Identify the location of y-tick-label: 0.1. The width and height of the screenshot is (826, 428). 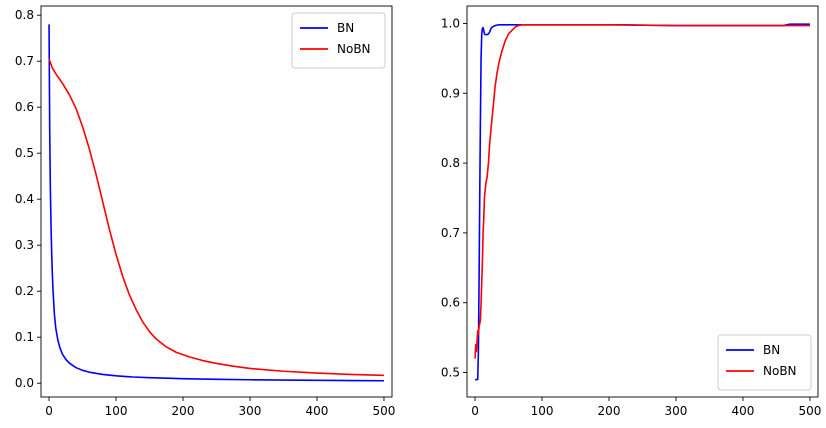
(24, 337).